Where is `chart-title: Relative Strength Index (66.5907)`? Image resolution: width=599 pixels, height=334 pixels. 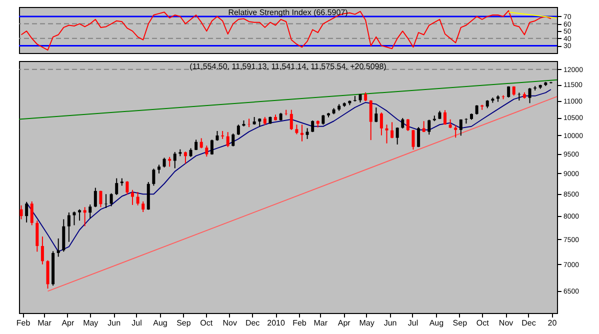
chart-title: Relative Strength Index (66.5907) is located at coordinates (288, 12).